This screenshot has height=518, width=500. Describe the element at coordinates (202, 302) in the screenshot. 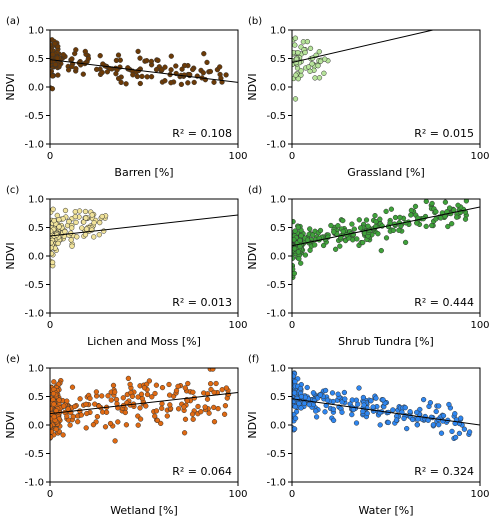

I see `r-squared-label: R² = 0.013` at that location.